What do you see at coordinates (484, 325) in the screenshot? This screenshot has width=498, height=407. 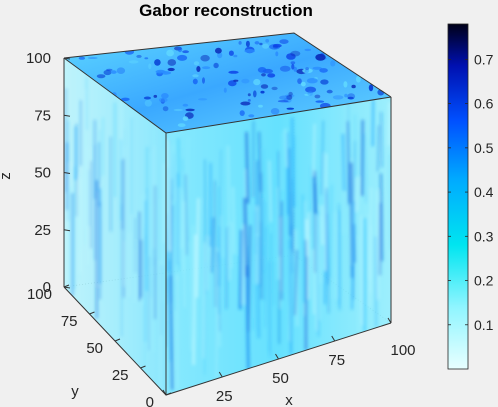 I see `colorbar-tick-label: 0.1` at bounding box center [484, 325].